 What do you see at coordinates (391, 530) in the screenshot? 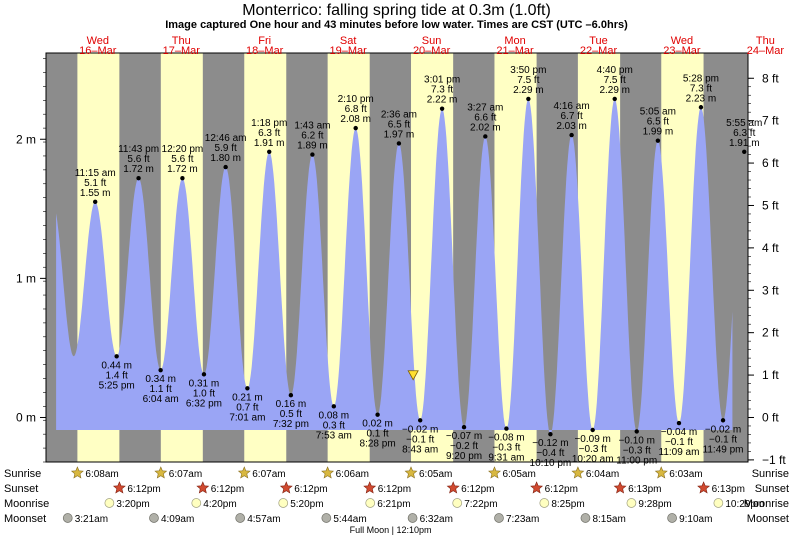
I see `moon-phase-label: Full Moon | 12:10pm` at bounding box center [391, 530].